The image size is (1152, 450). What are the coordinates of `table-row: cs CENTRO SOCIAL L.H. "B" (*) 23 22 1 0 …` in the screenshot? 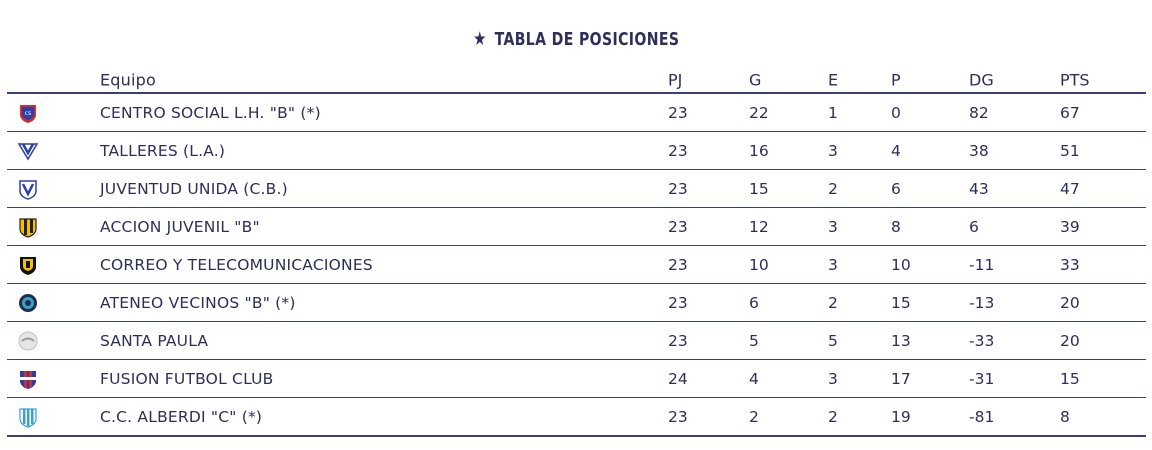 It's located at (576, 113).